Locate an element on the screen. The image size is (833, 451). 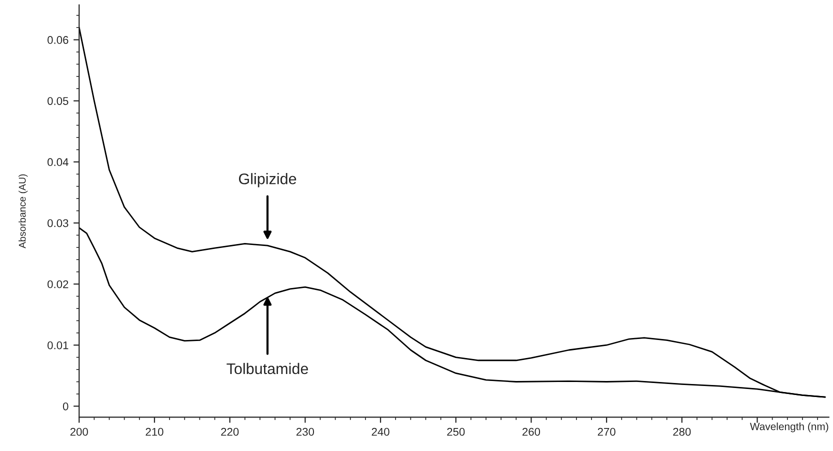
x-tick-label: 200 is located at coordinates (79, 432).